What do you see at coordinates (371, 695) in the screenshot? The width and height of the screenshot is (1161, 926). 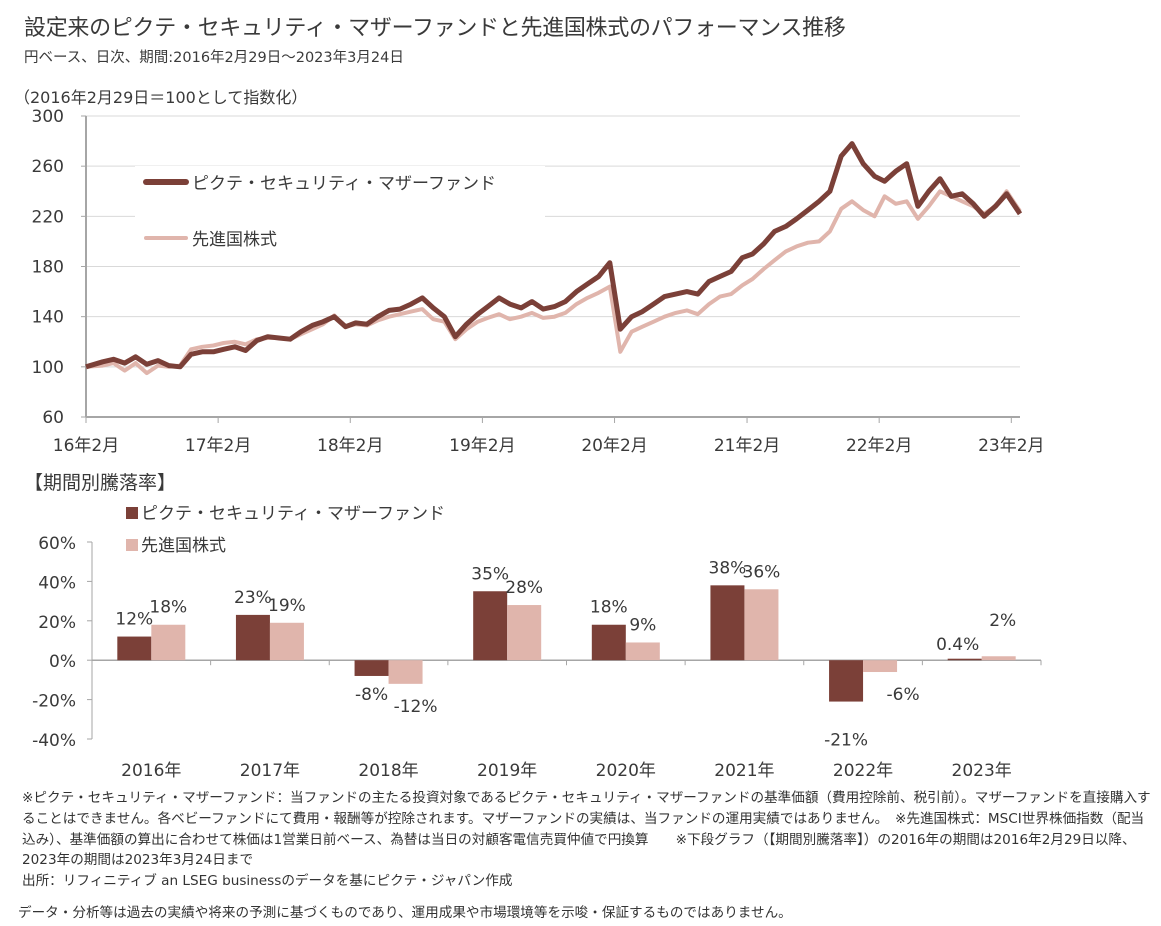 I see `data-label: -8%` at bounding box center [371, 695].